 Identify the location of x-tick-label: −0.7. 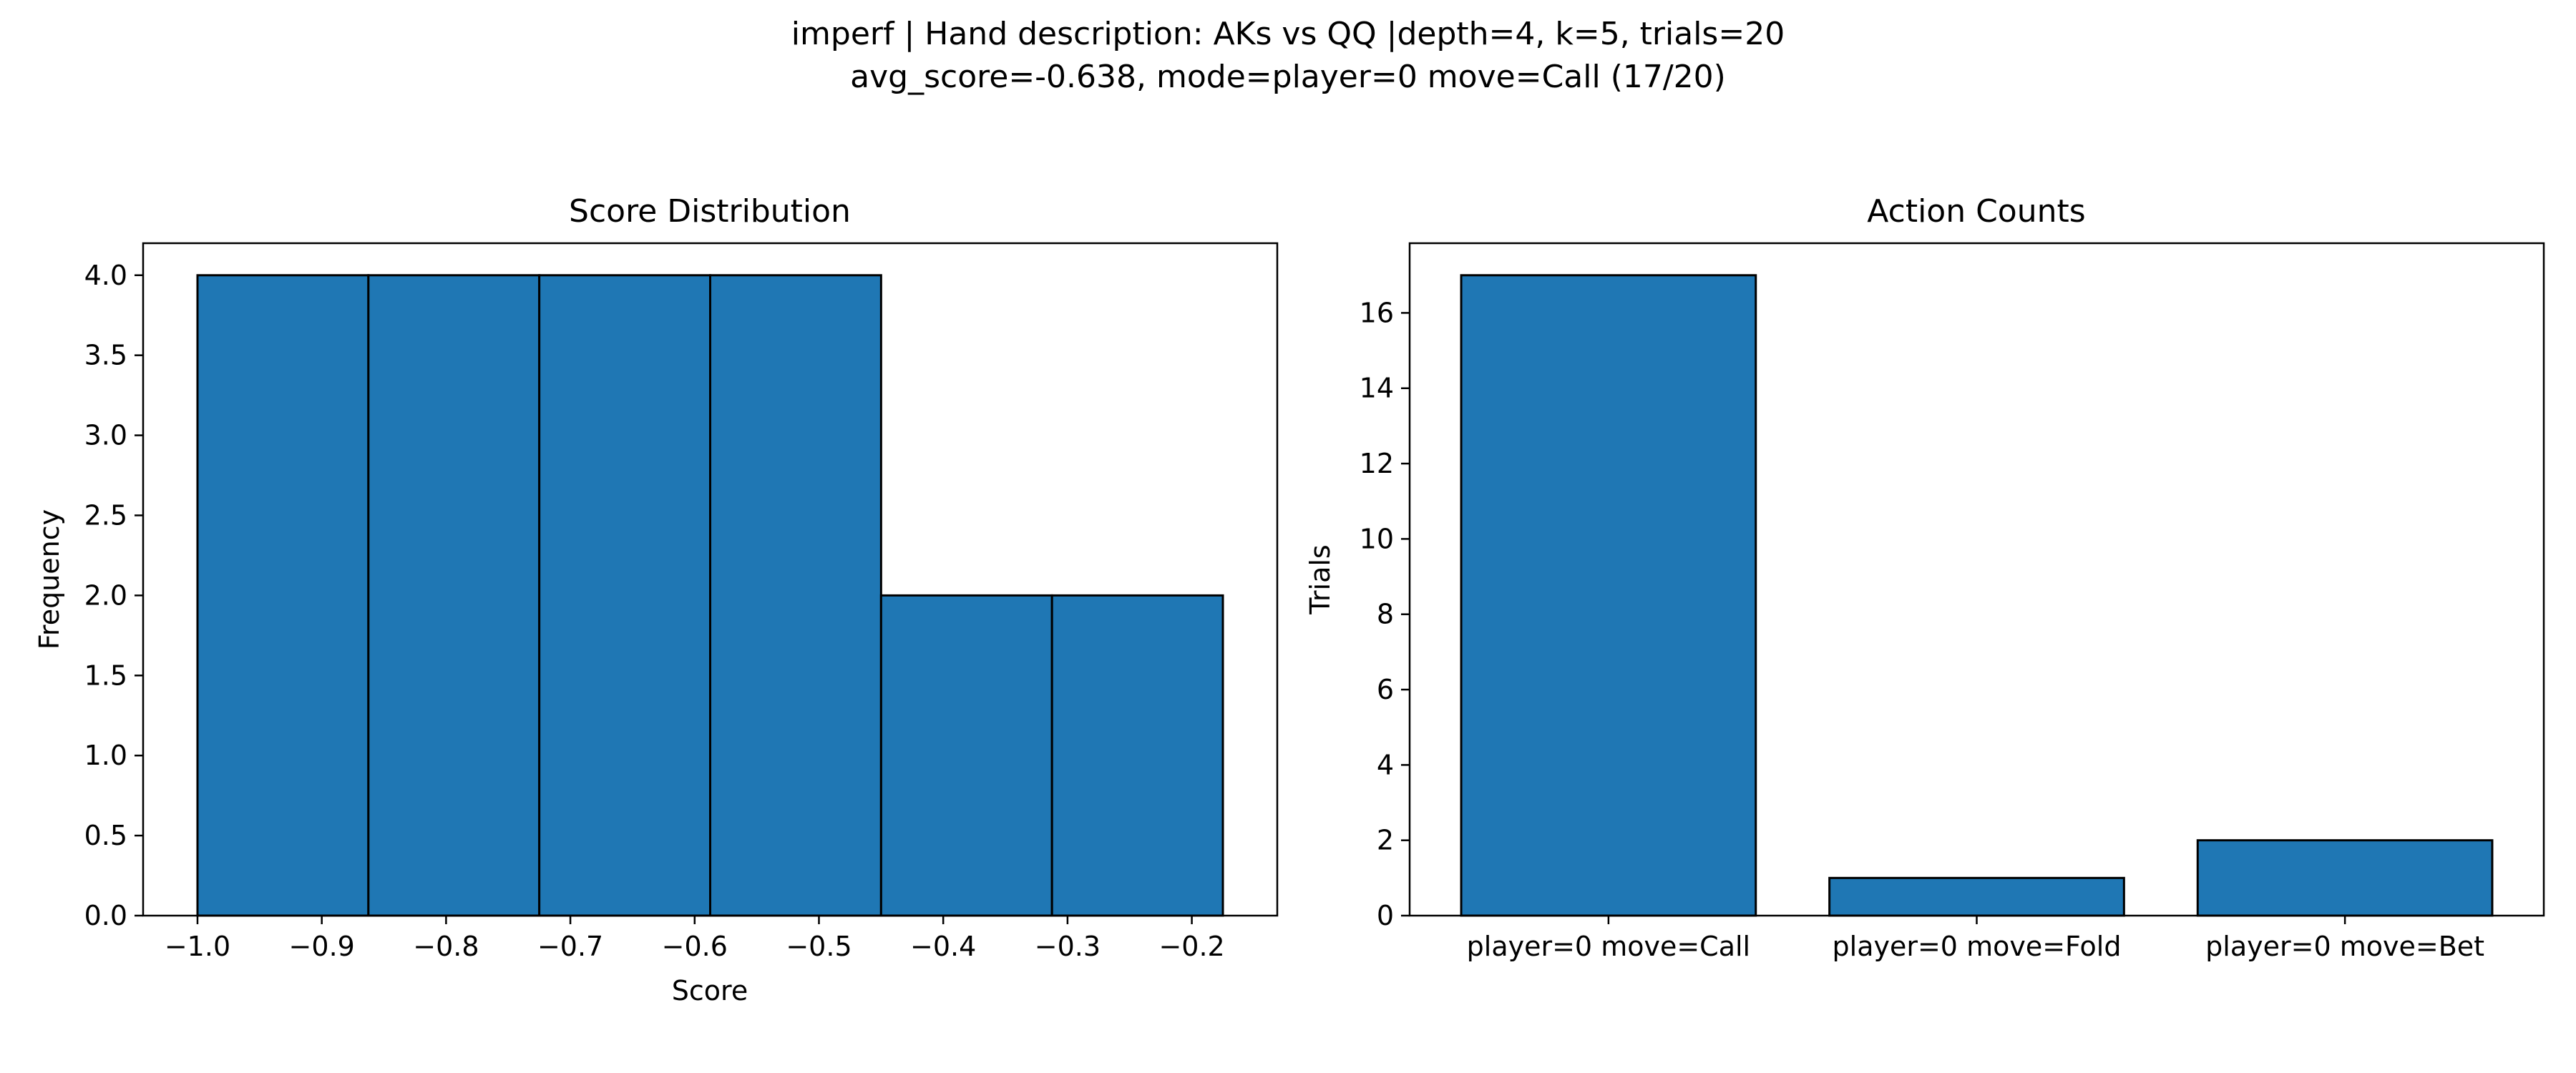
(570, 946).